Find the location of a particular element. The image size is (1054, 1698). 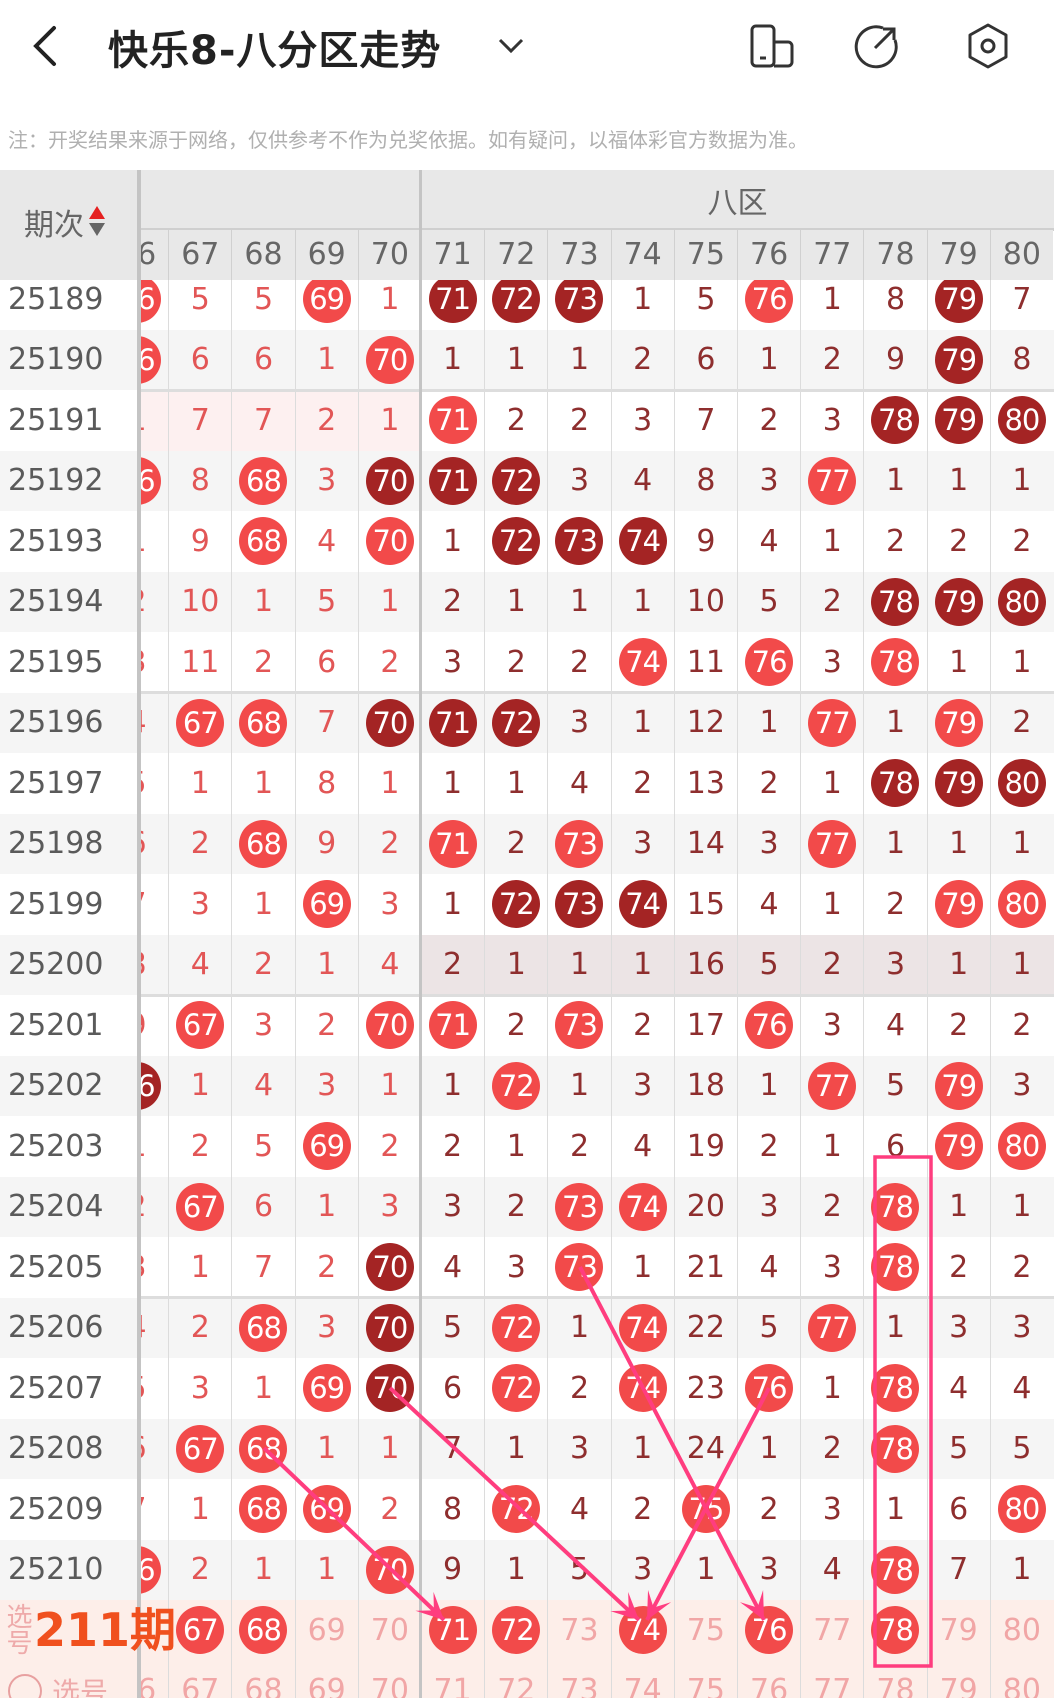

cell-72: 72 is located at coordinates (515, 305).